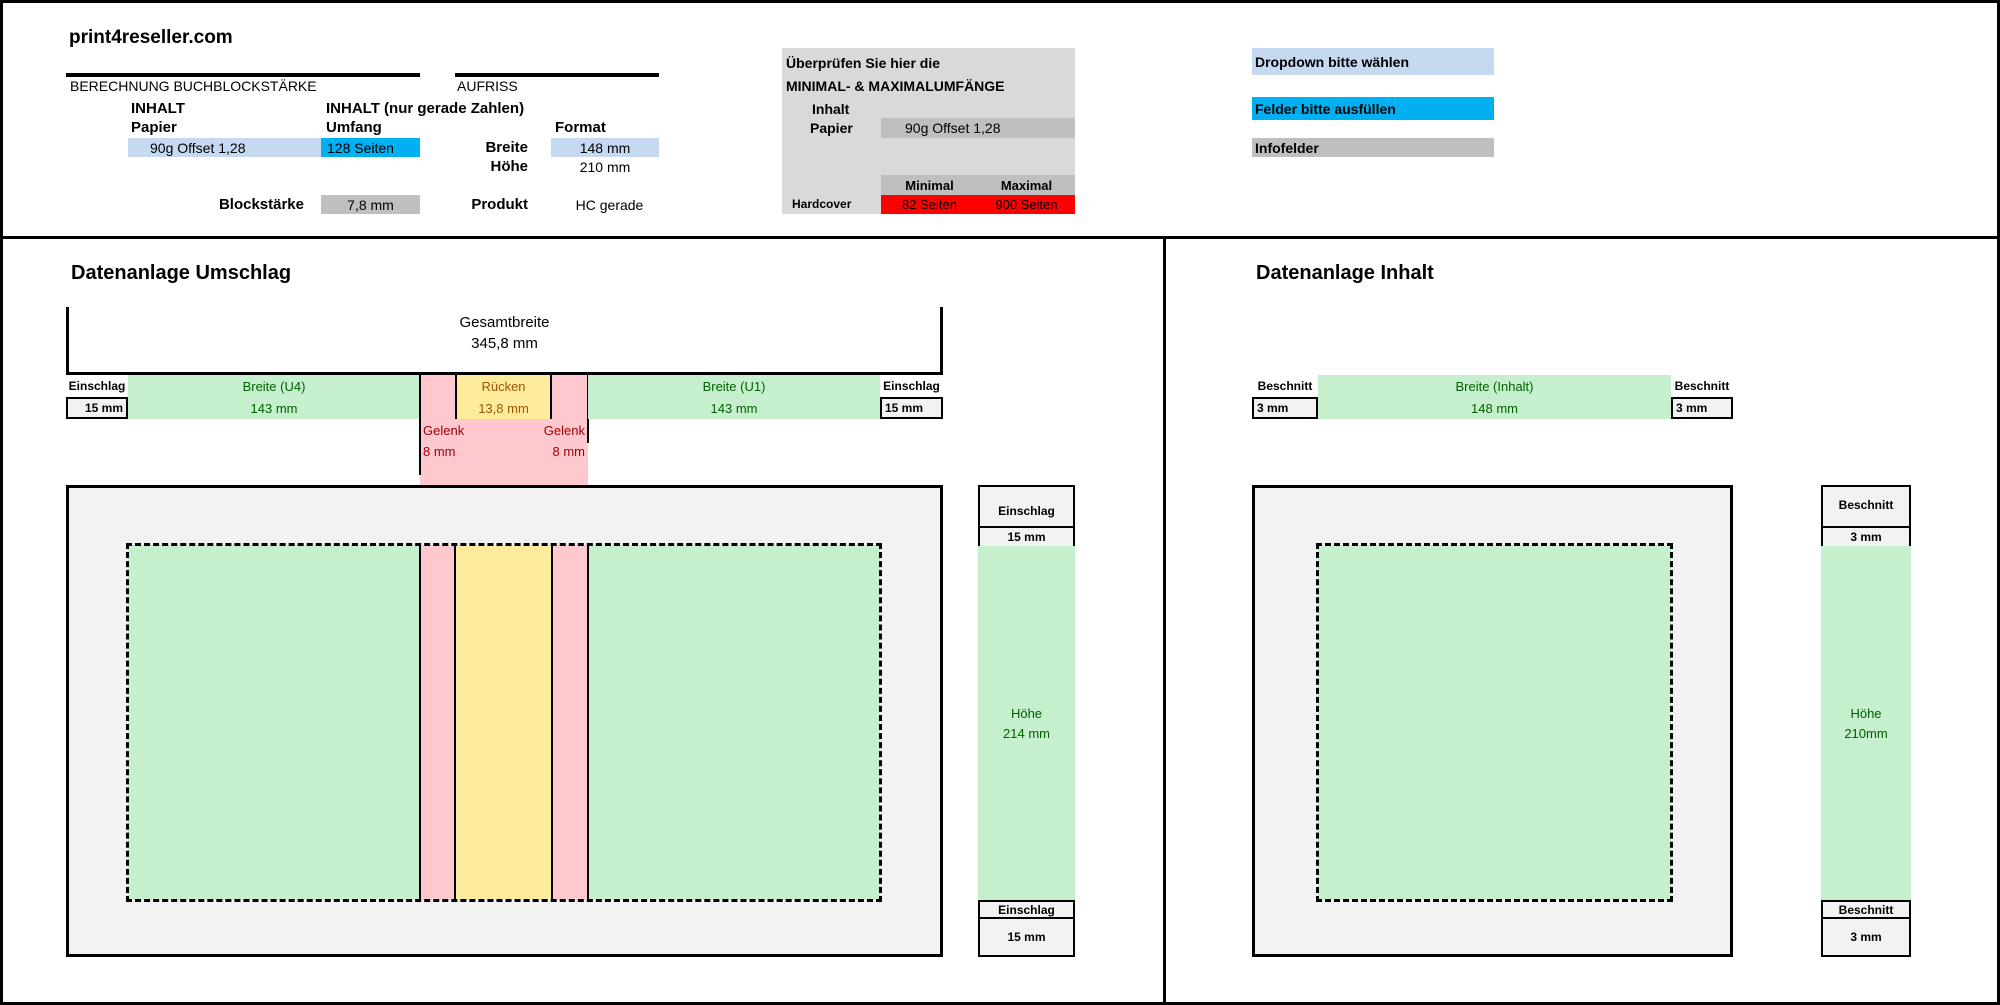  I want to click on cover-ruecken, so click(503, 722).